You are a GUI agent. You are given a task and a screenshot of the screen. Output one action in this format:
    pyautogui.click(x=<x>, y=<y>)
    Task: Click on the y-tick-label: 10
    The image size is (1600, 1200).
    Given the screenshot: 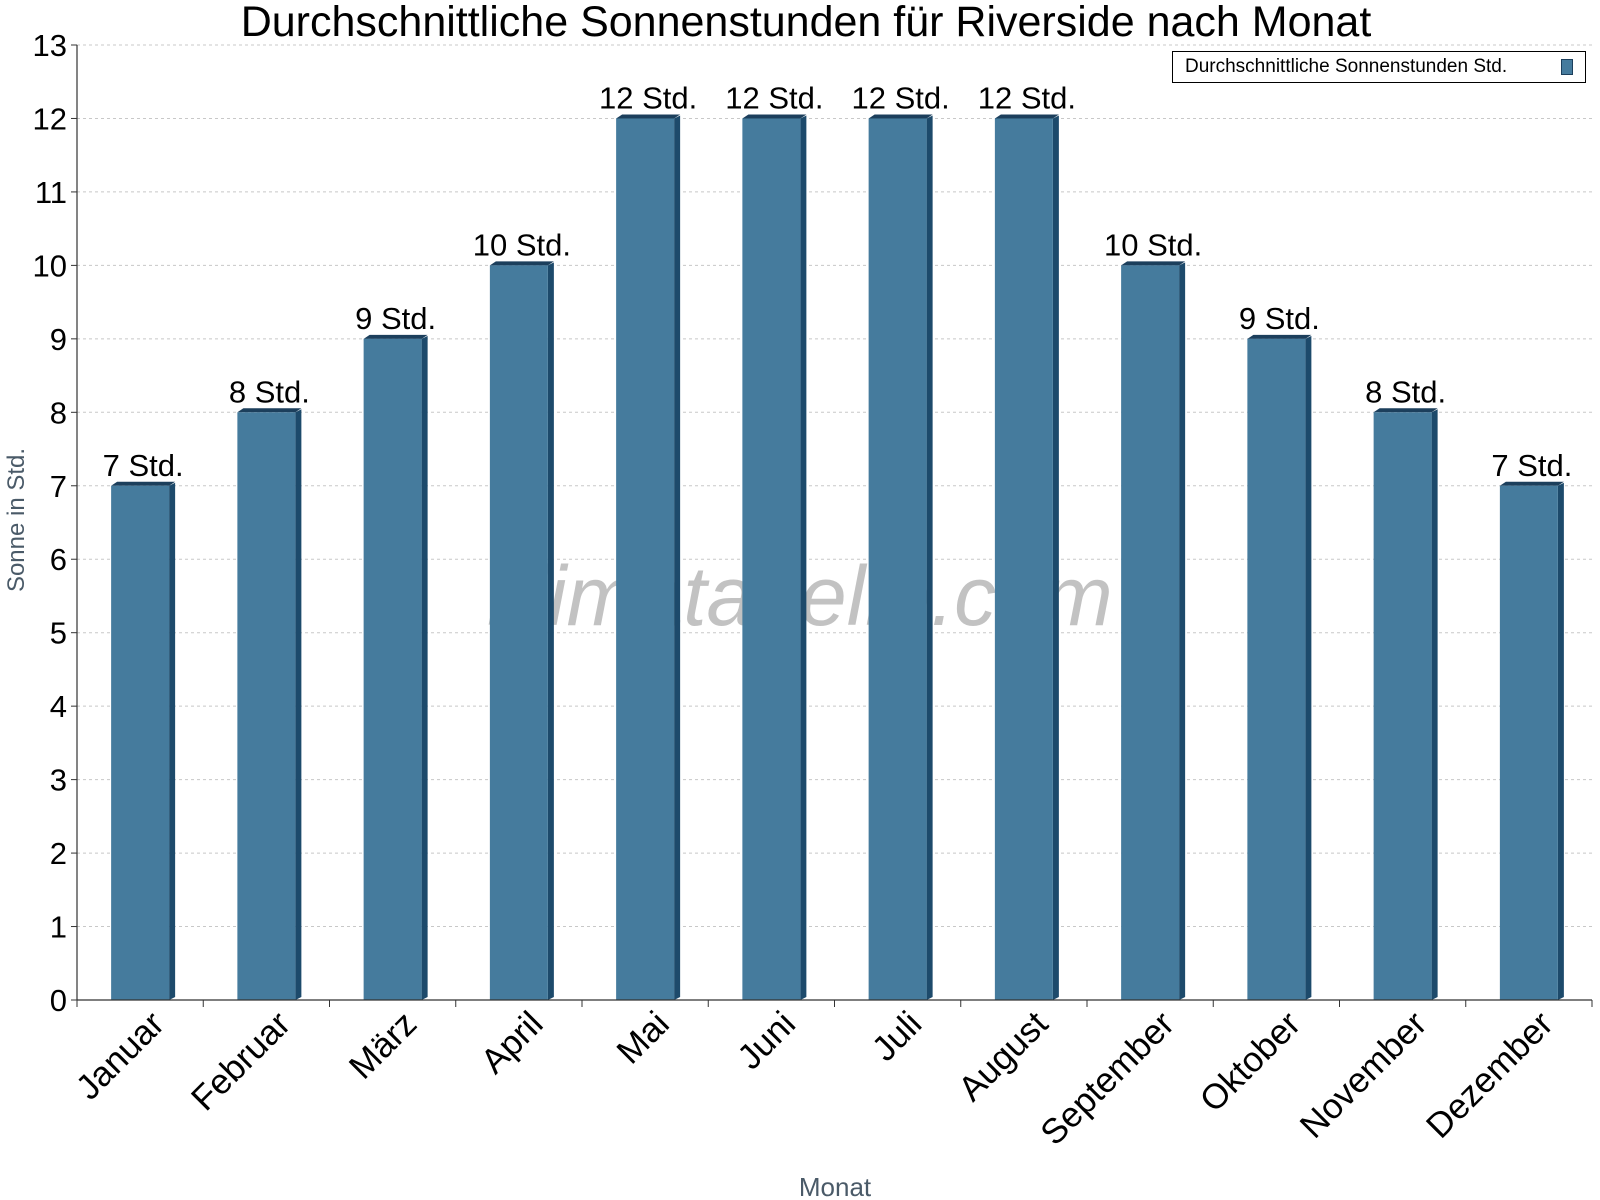 What is the action you would take?
    pyautogui.click(x=50, y=265)
    